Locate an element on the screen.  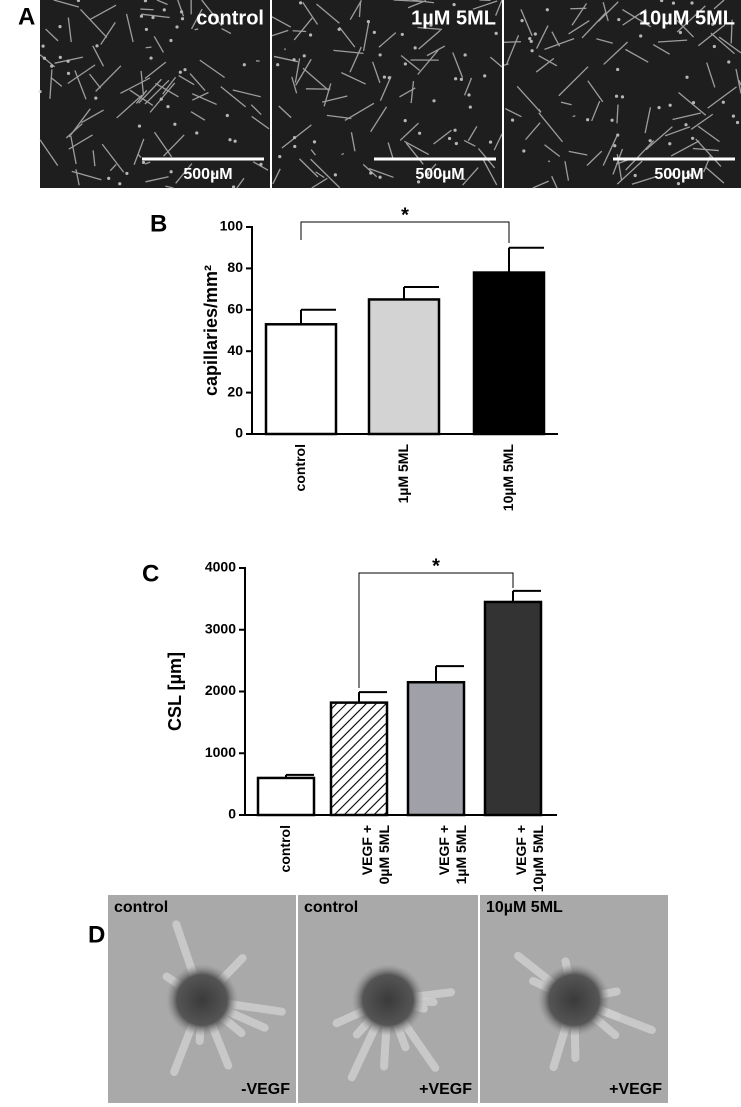
significance-bracket is located at coordinates (436, 630).